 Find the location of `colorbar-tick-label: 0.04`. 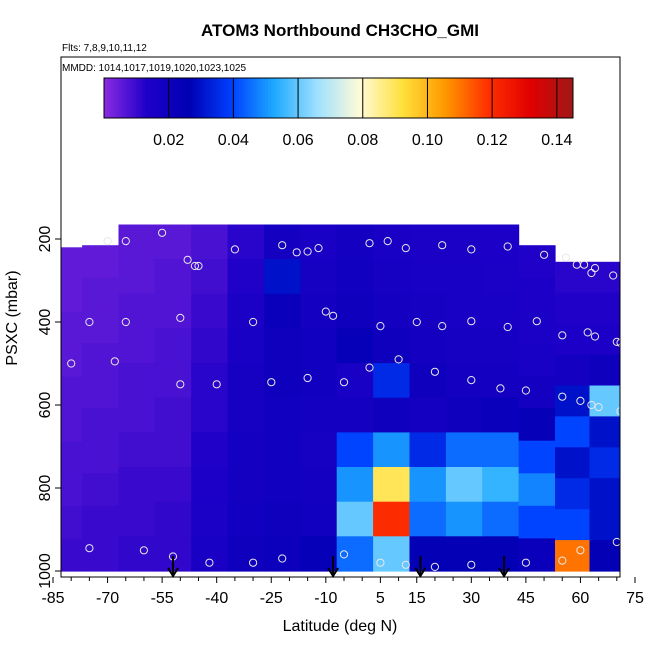

colorbar-tick-label: 0.04 is located at coordinates (233, 140).